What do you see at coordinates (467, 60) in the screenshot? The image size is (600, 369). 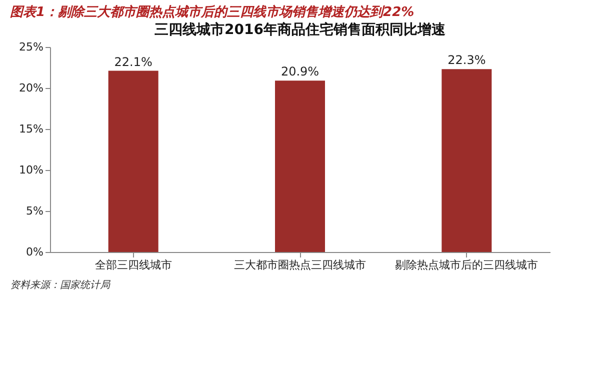 I see `data-label: 22.3%` at bounding box center [467, 60].